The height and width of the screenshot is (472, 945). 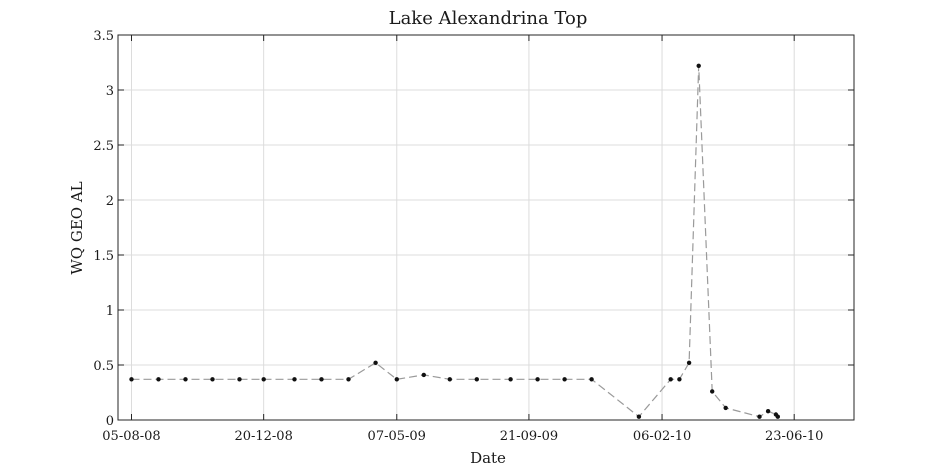 I want to click on y-tick-label: 2.5, so click(x=103, y=146).